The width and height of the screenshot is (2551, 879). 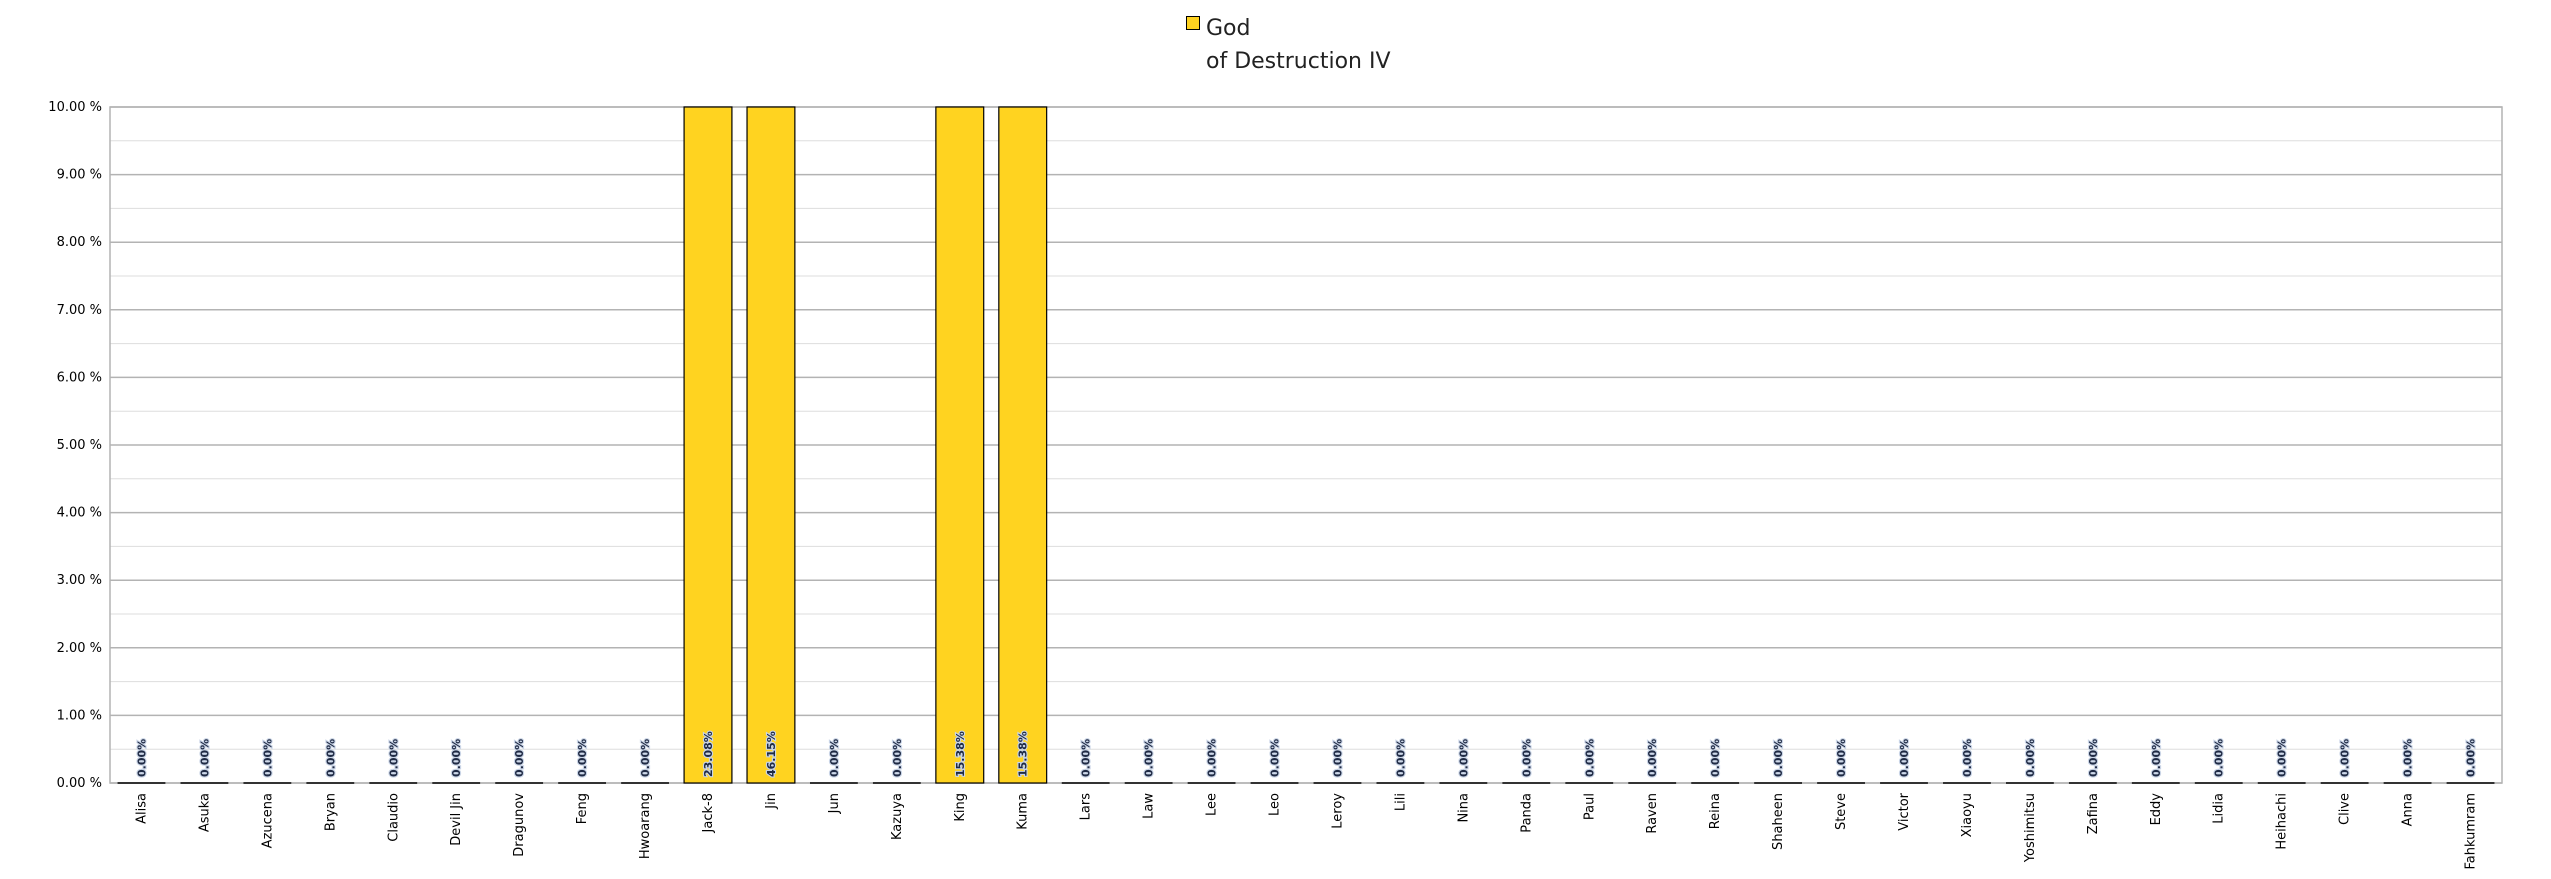 I want to click on y-tick-label: 2.00 %, so click(x=79, y=648).